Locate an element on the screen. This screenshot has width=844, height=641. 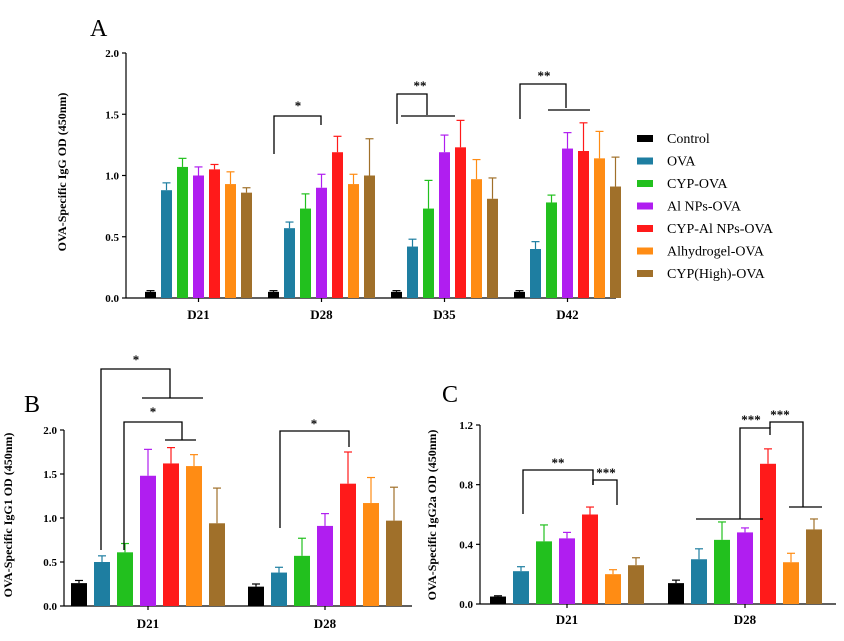
y-tick-label: 0.8 is located at coordinates (466, 486).